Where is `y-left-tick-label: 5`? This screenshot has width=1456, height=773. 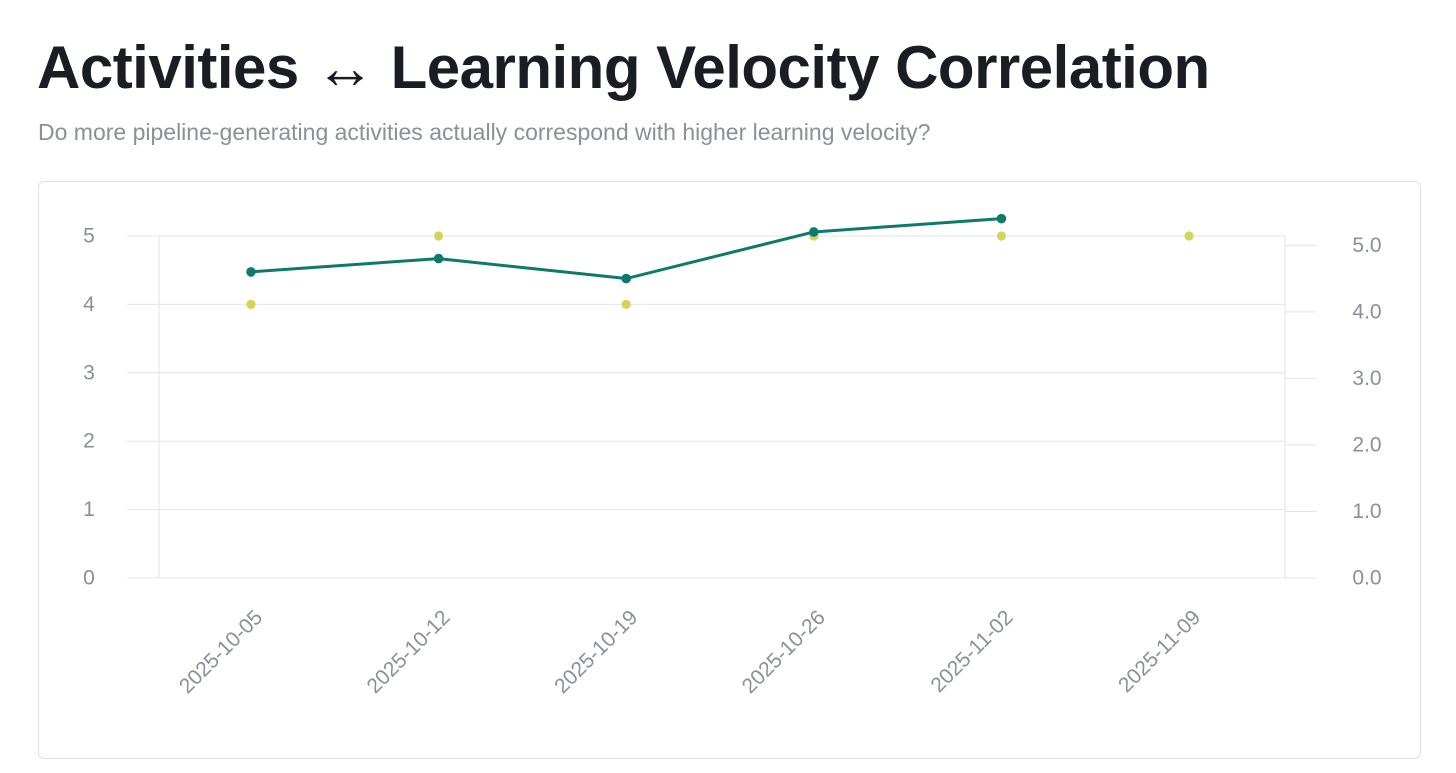 y-left-tick-label: 5 is located at coordinates (89, 236).